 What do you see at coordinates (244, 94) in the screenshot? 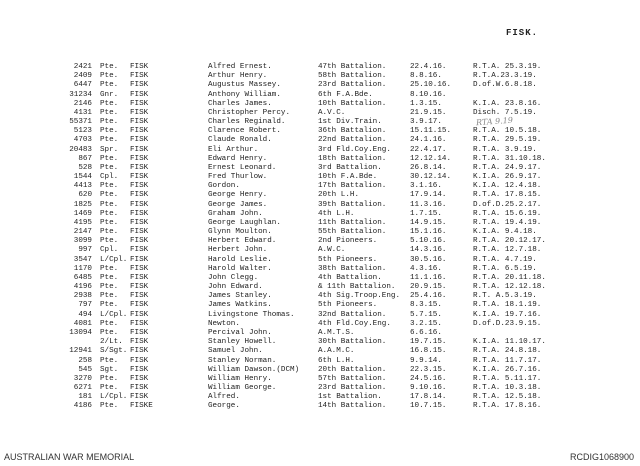
I see `given-names: Anthony William.` at bounding box center [244, 94].